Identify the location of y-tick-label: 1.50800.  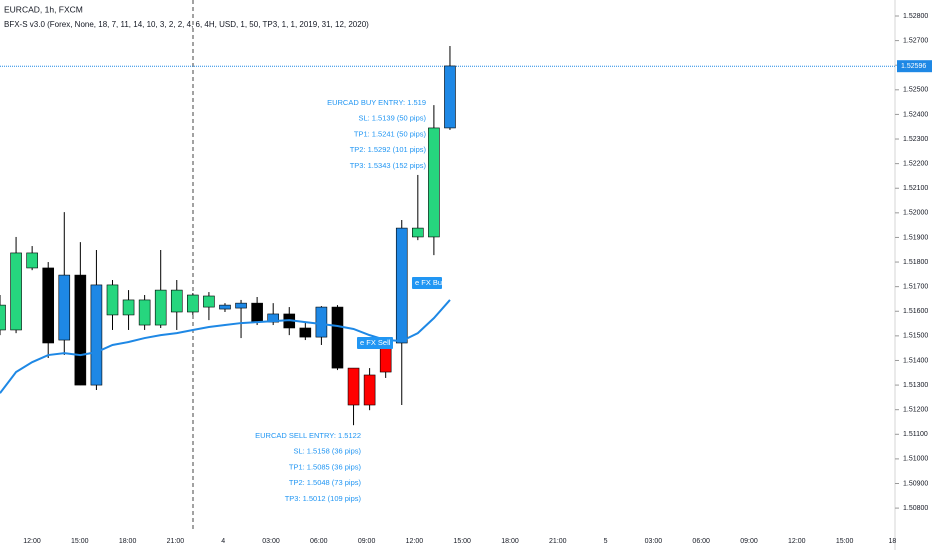
(915, 508).